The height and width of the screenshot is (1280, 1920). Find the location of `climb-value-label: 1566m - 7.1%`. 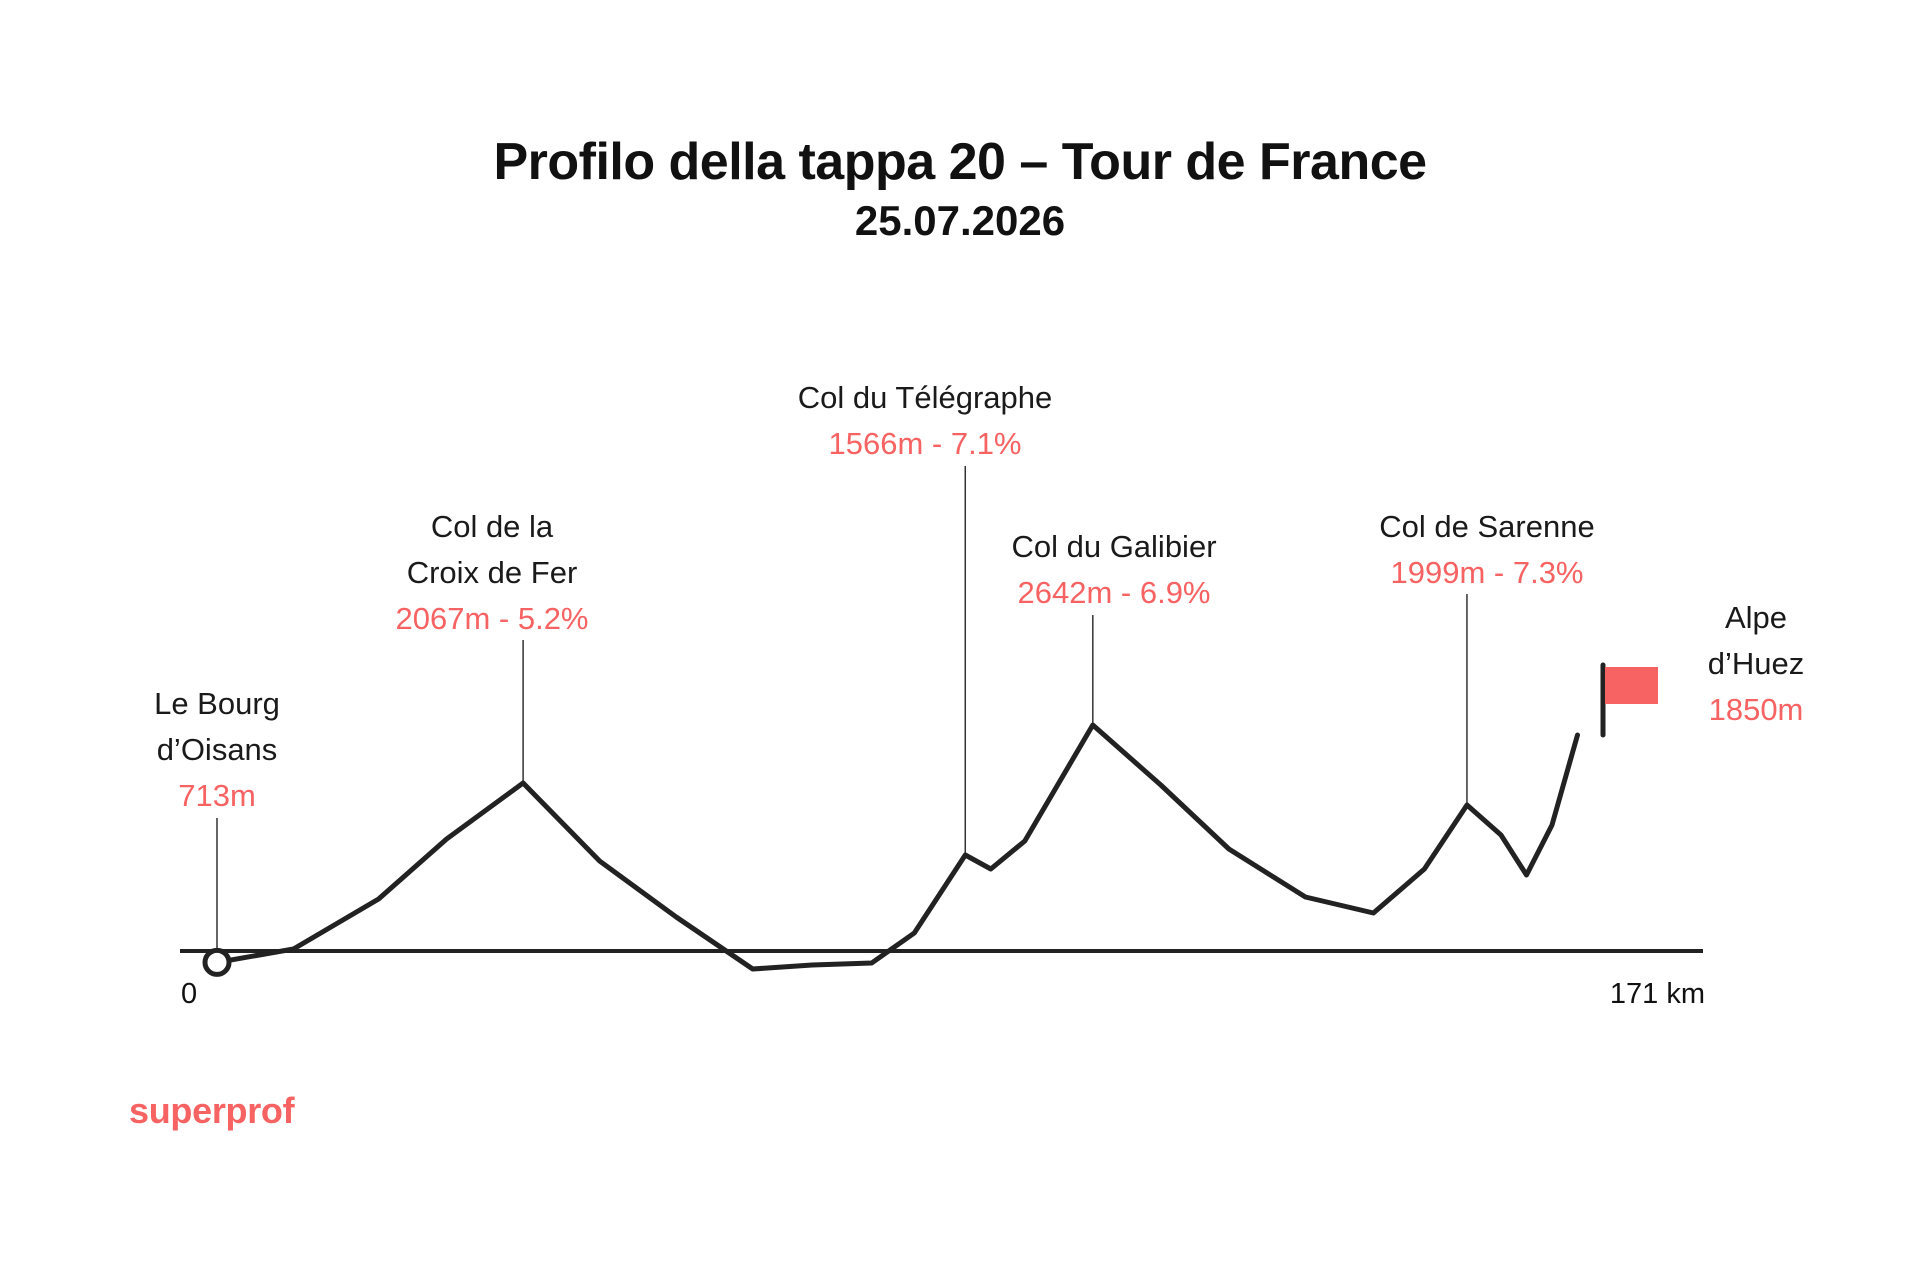

climb-value-label: 1566m - 7.1% is located at coordinates (925, 443).